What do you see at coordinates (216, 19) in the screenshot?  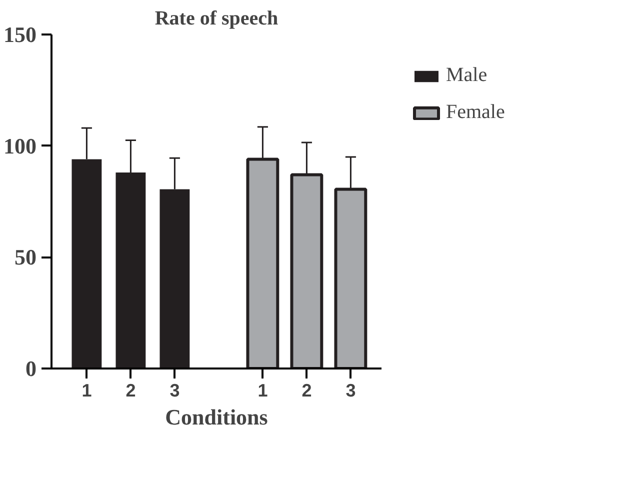 I see `chart-title: Rate of speech` at bounding box center [216, 19].